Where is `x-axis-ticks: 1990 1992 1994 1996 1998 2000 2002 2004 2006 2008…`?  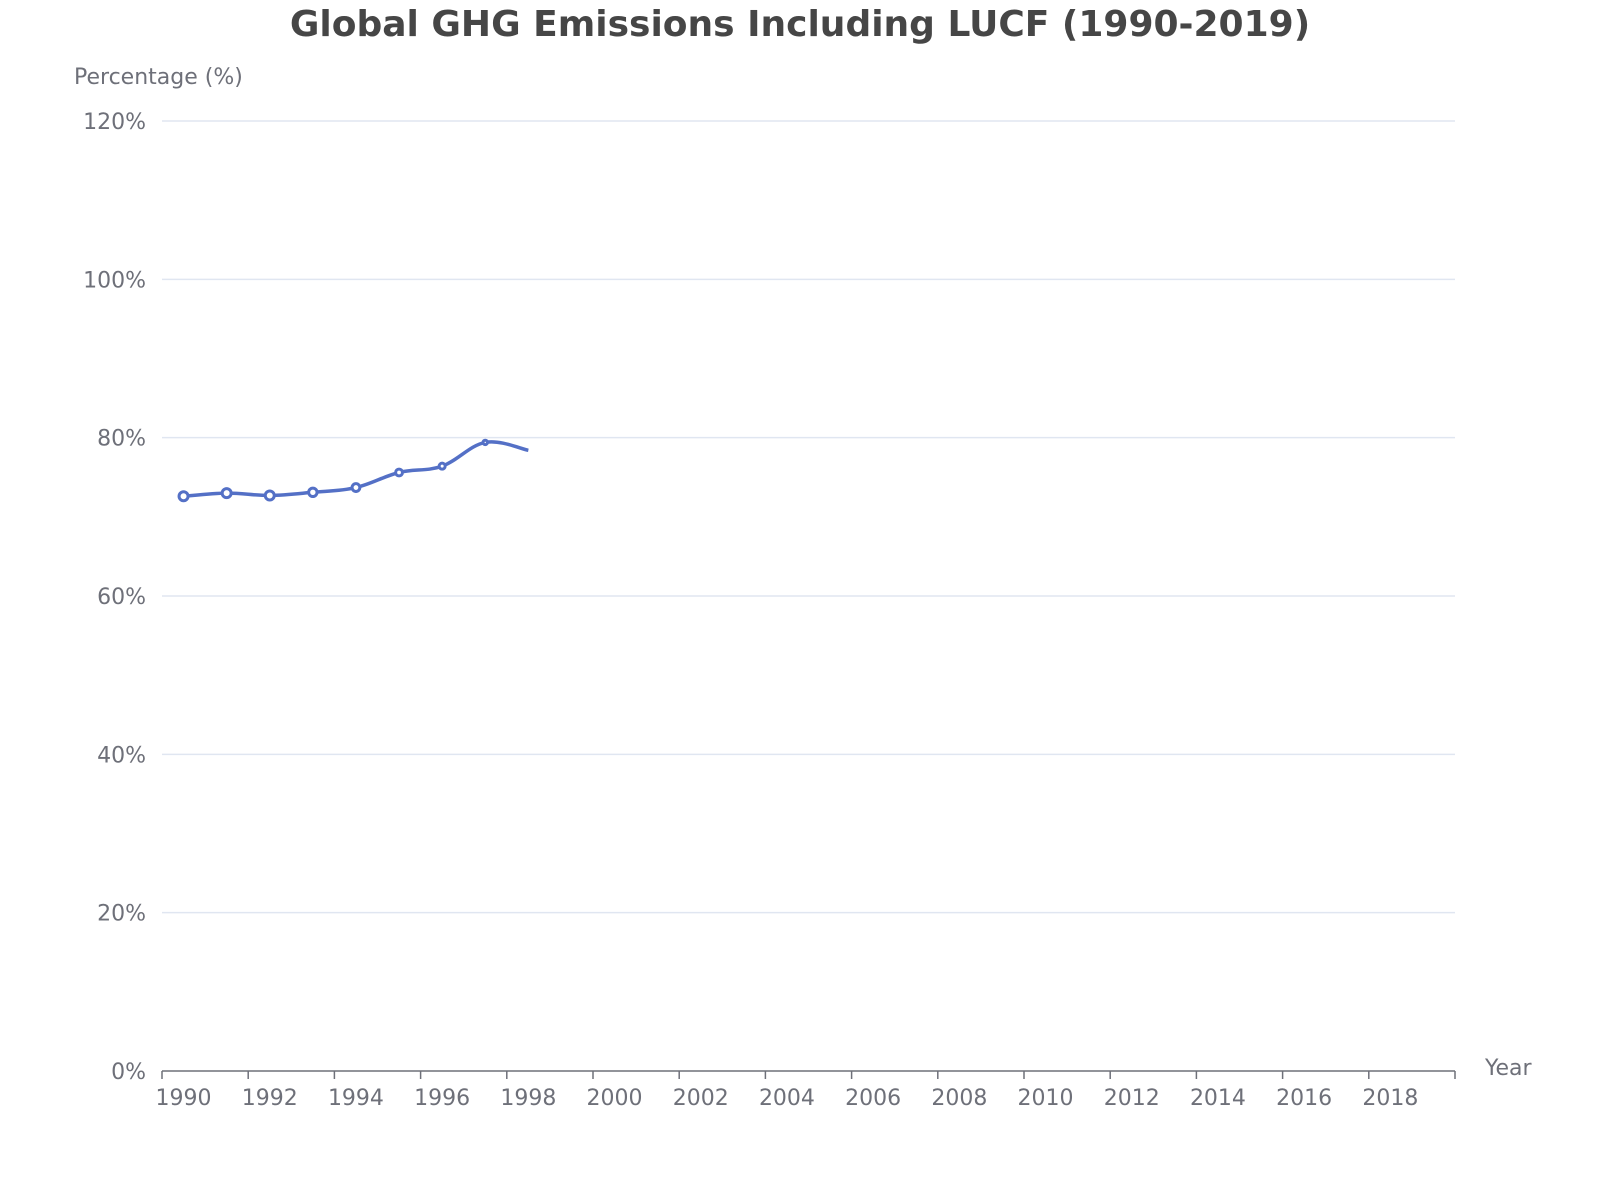
x-axis-ticks: 1990 1992 1994 1996 1998 2000 2002 2004 2006 2008… is located at coordinates (806, 1091).